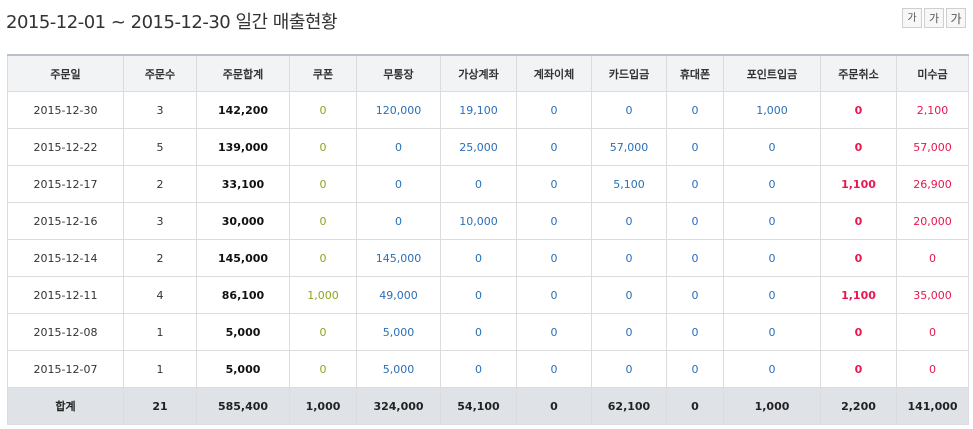 The width and height of the screenshot is (973, 429). What do you see at coordinates (478, 73) in the screenshot?
I see `col-header-virtual: 가상계좌` at bounding box center [478, 73].